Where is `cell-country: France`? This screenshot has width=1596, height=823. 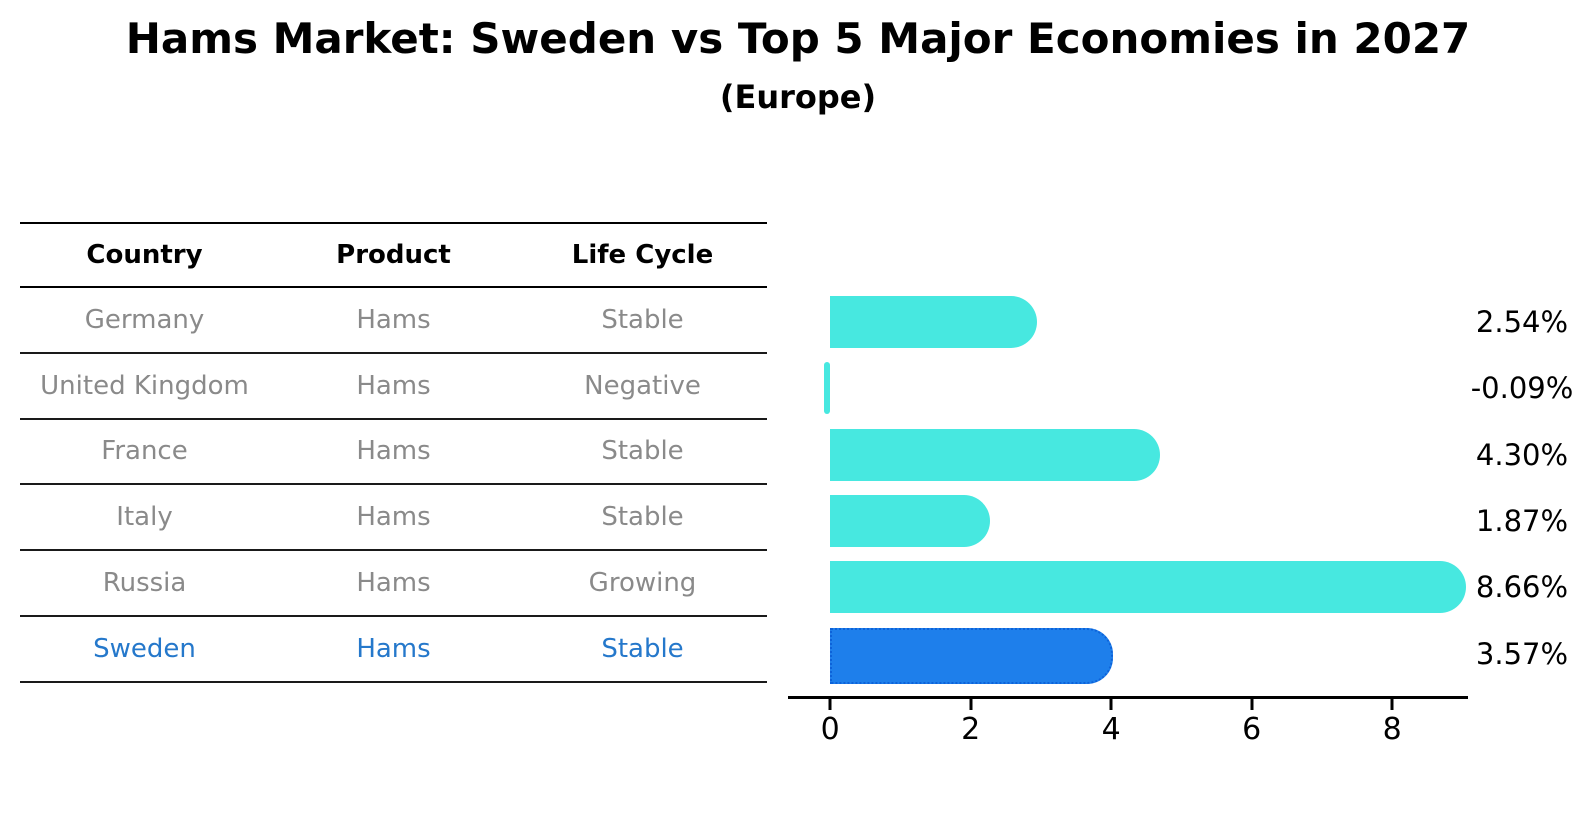 cell-country: France is located at coordinates (144, 451).